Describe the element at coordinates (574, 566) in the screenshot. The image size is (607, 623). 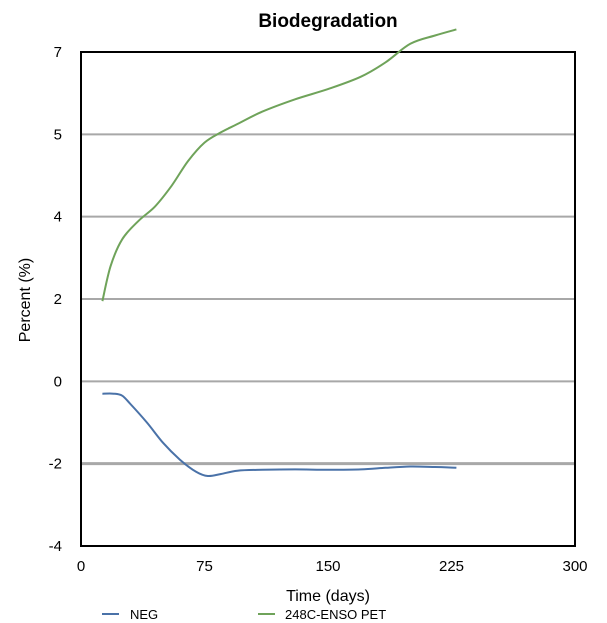
I see `x-tick-label: 300` at that location.